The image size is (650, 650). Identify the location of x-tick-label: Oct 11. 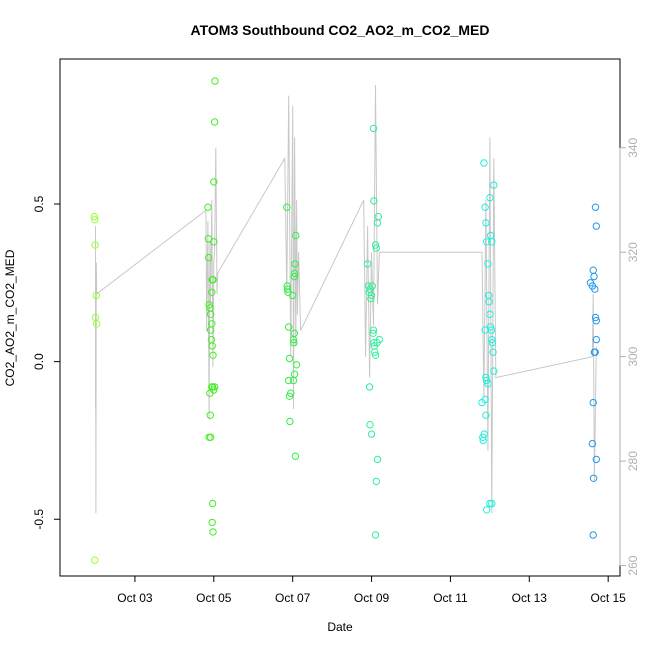
(450, 598).